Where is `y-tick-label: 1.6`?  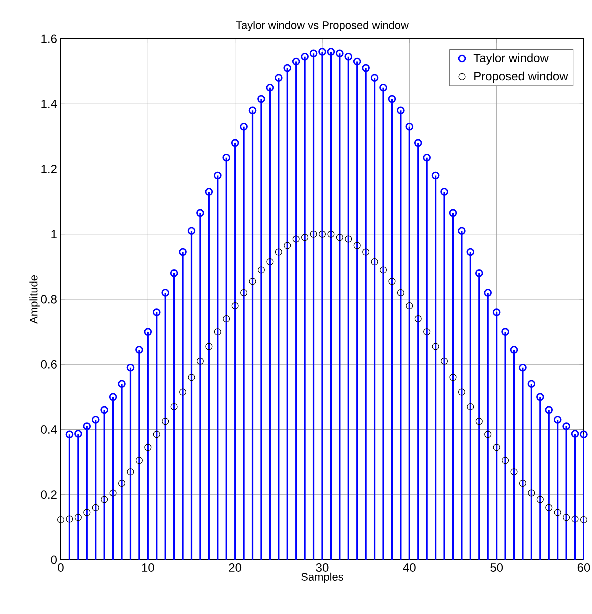 y-tick-label: 1.6 is located at coordinates (49, 39).